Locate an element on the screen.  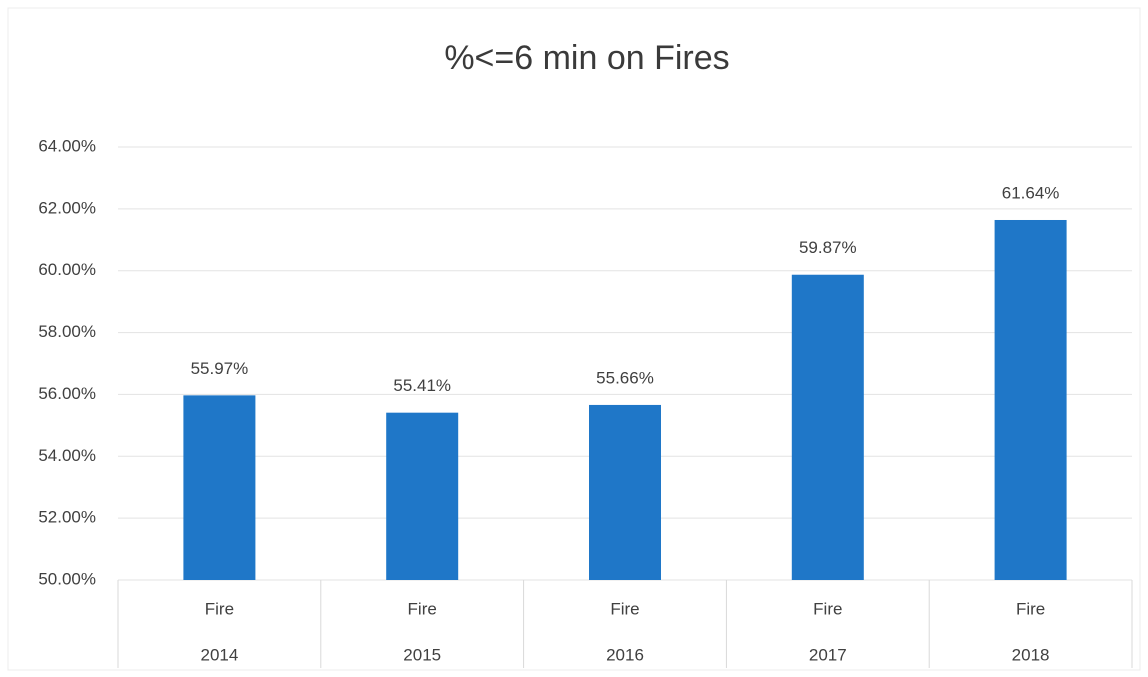
y-tick-label: 62.00% is located at coordinates (67, 207).